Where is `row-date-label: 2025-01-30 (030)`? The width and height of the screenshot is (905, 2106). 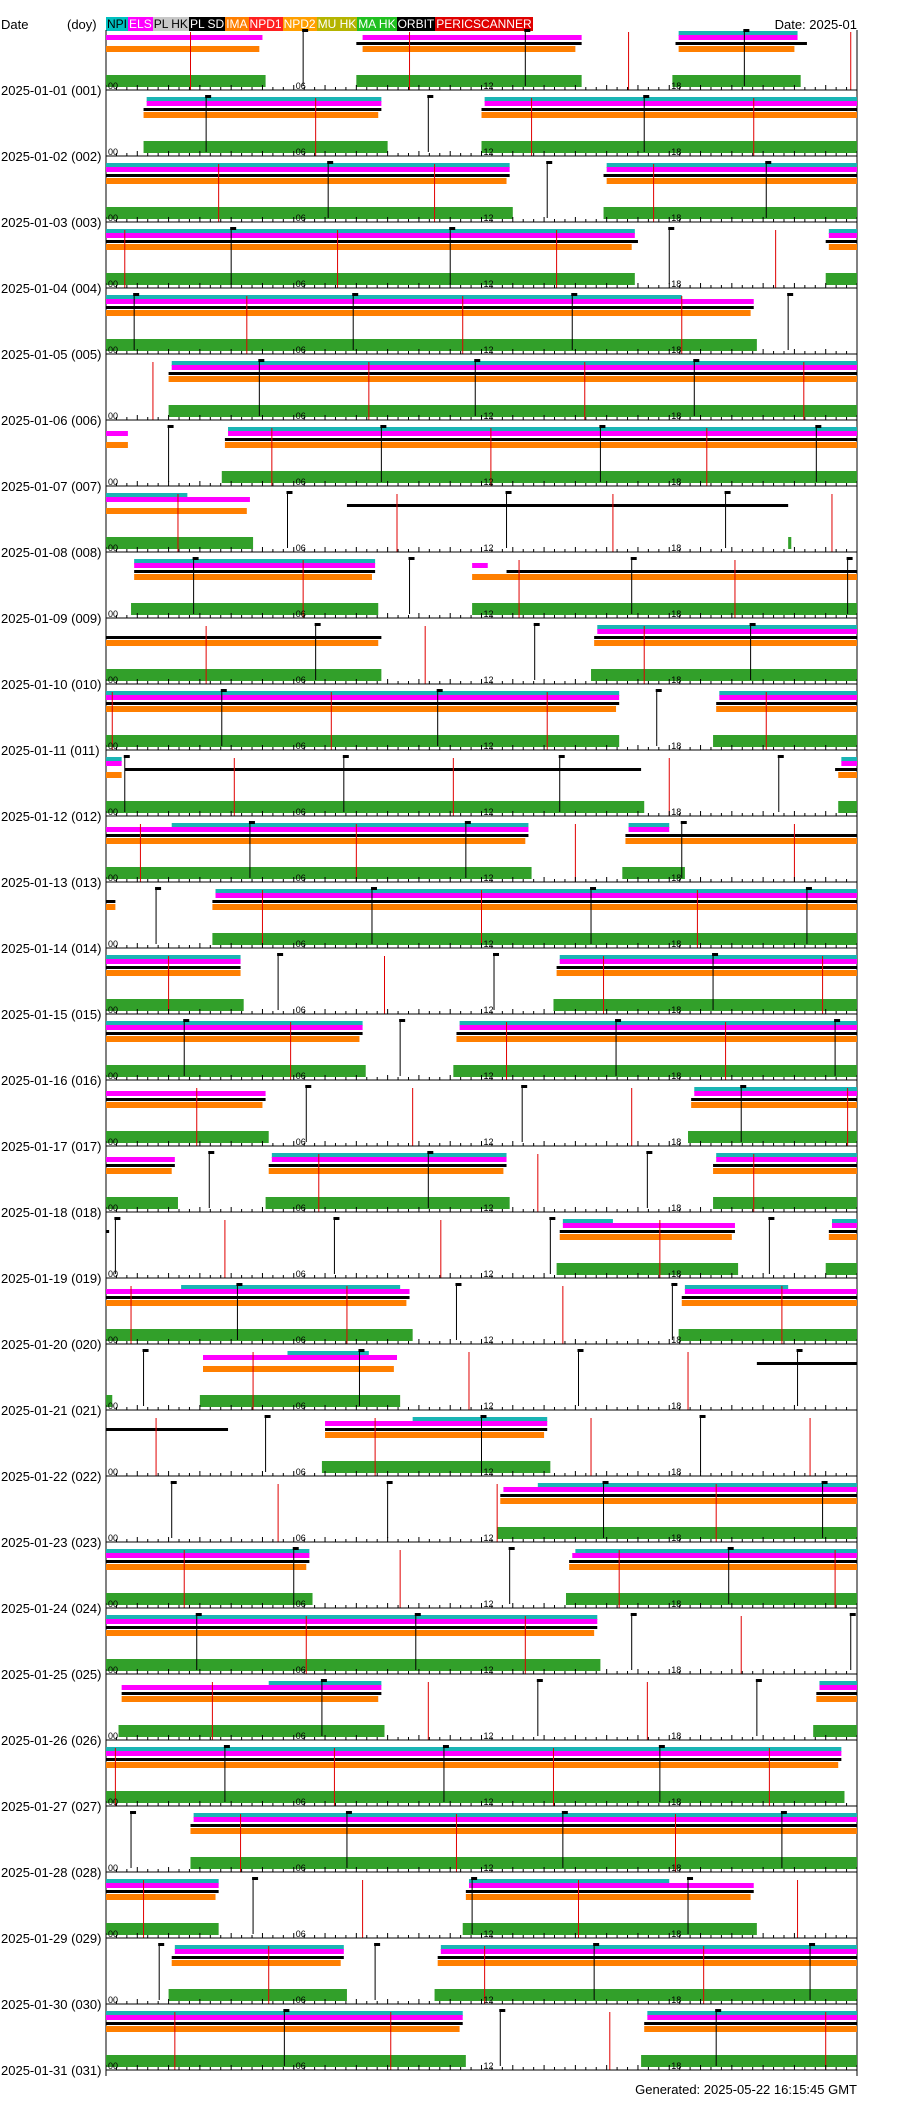 row-date-label: 2025-01-30 (030) is located at coordinates (51, 2004).